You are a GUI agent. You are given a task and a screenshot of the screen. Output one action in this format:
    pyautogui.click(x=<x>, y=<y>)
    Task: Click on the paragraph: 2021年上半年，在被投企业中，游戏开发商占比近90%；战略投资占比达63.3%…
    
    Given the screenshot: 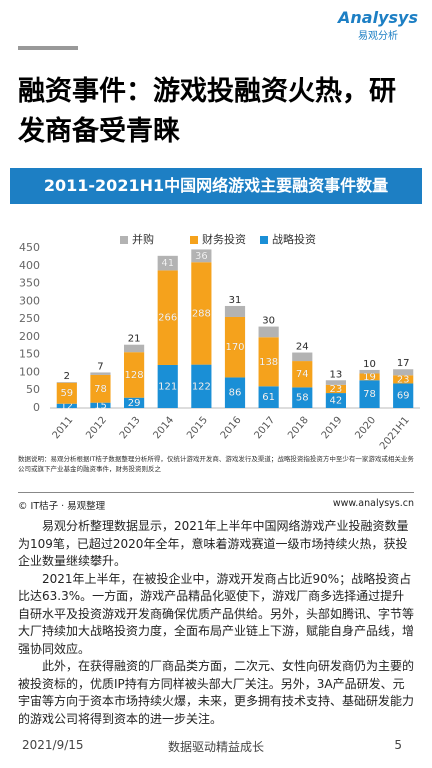 What is the action you would take?
    pyautogui.click(x=216, y=613)
    